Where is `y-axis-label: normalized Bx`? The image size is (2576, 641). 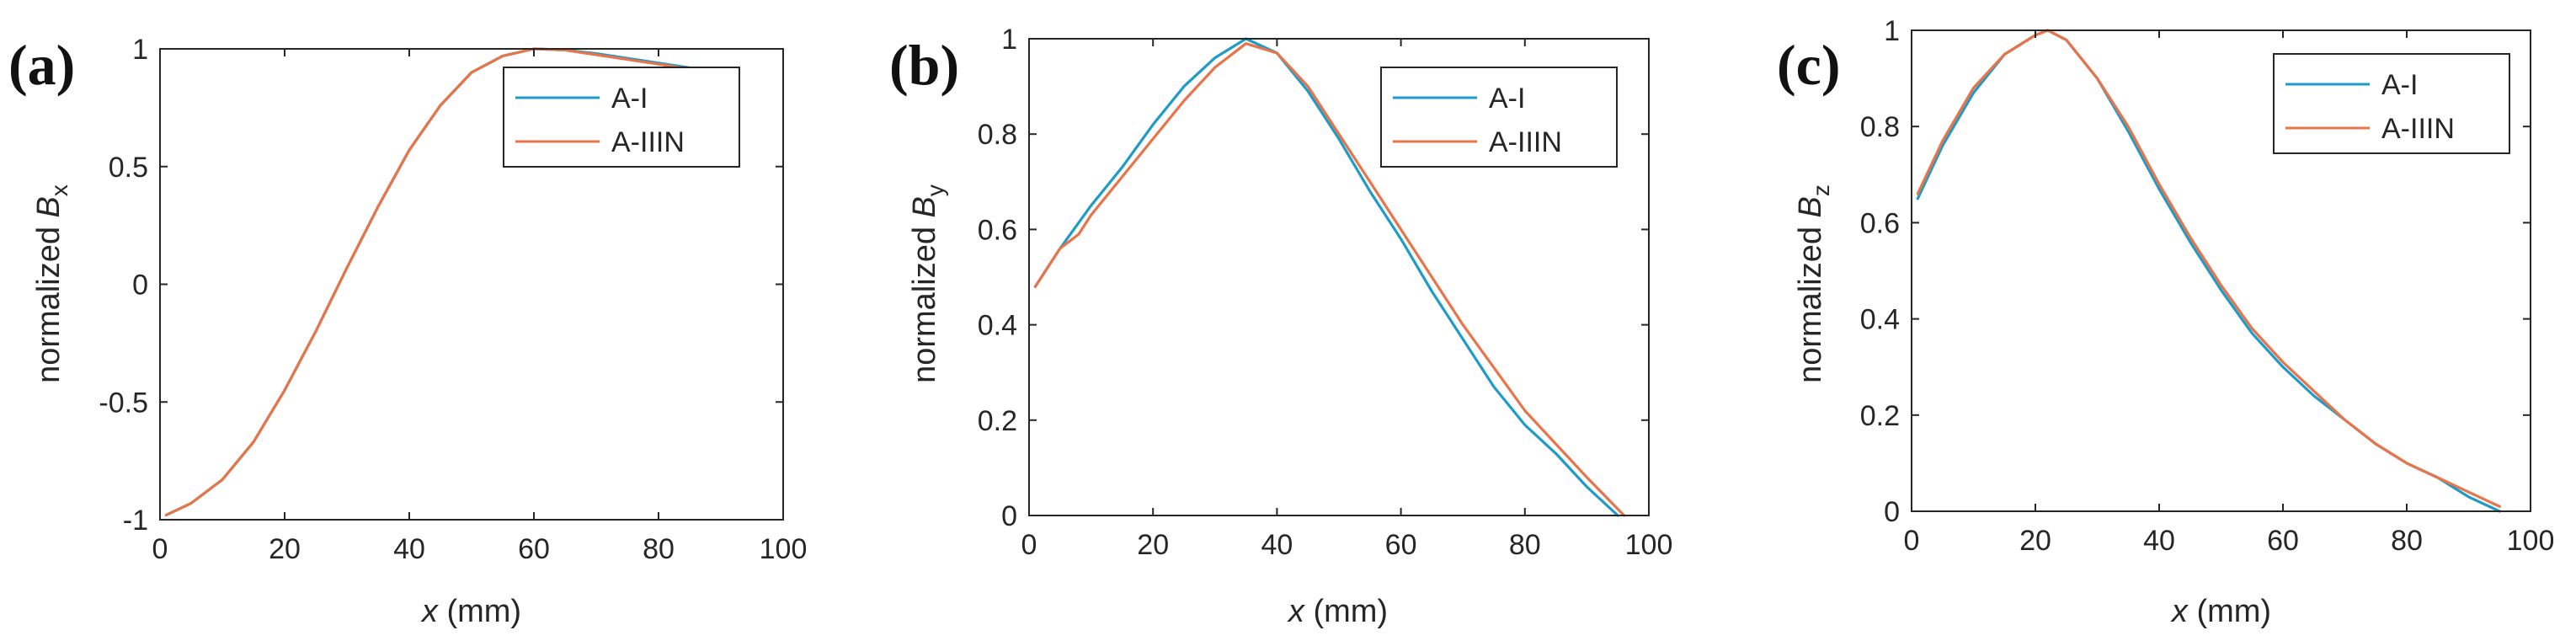
y-axis-label: normalized Bx is located at coordinates (51, 283).